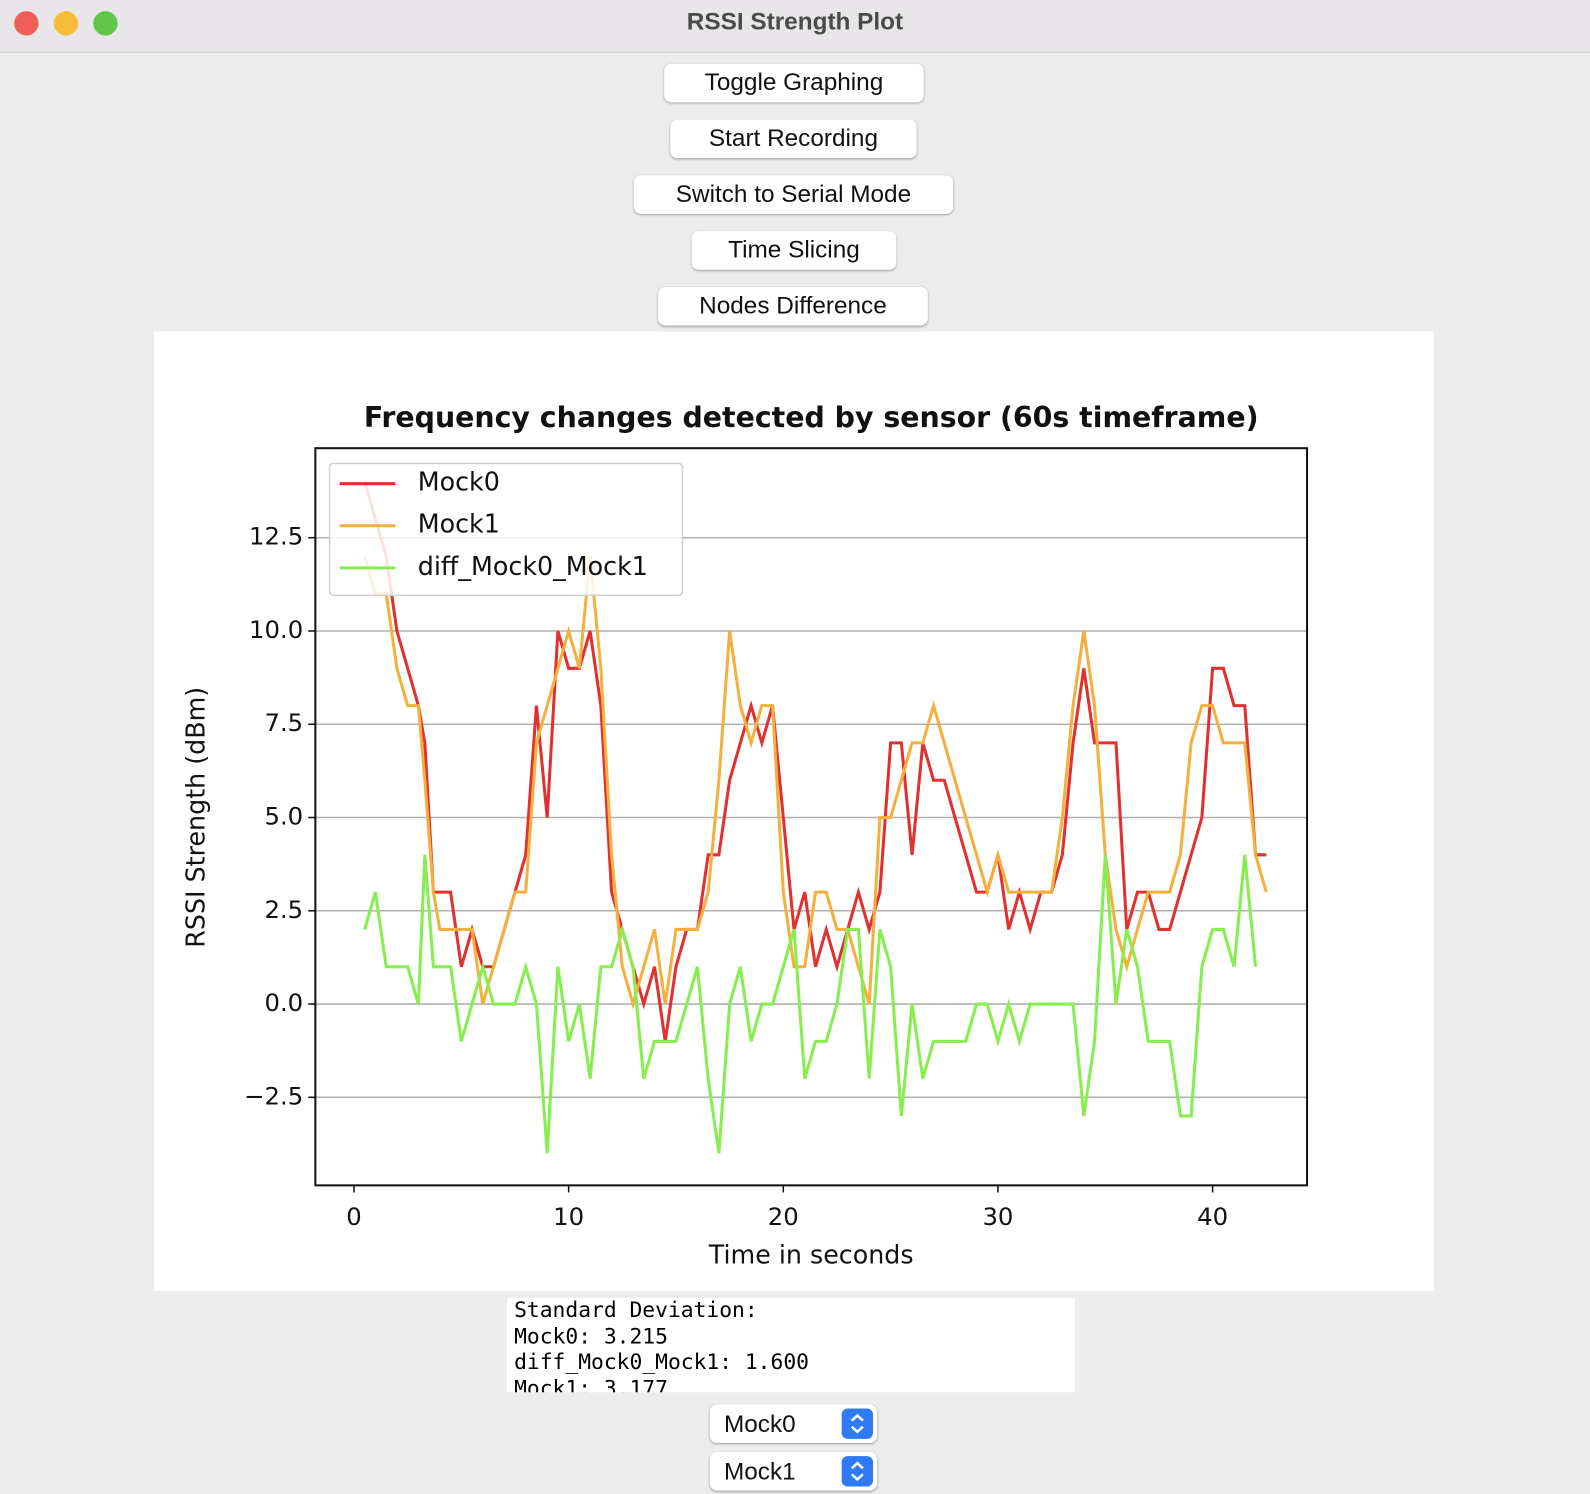 This screenshot has width=1590, height=1494. I want to click on stats-line: diff_Mock0_Mock1: 1.600, so click(661, 1361).